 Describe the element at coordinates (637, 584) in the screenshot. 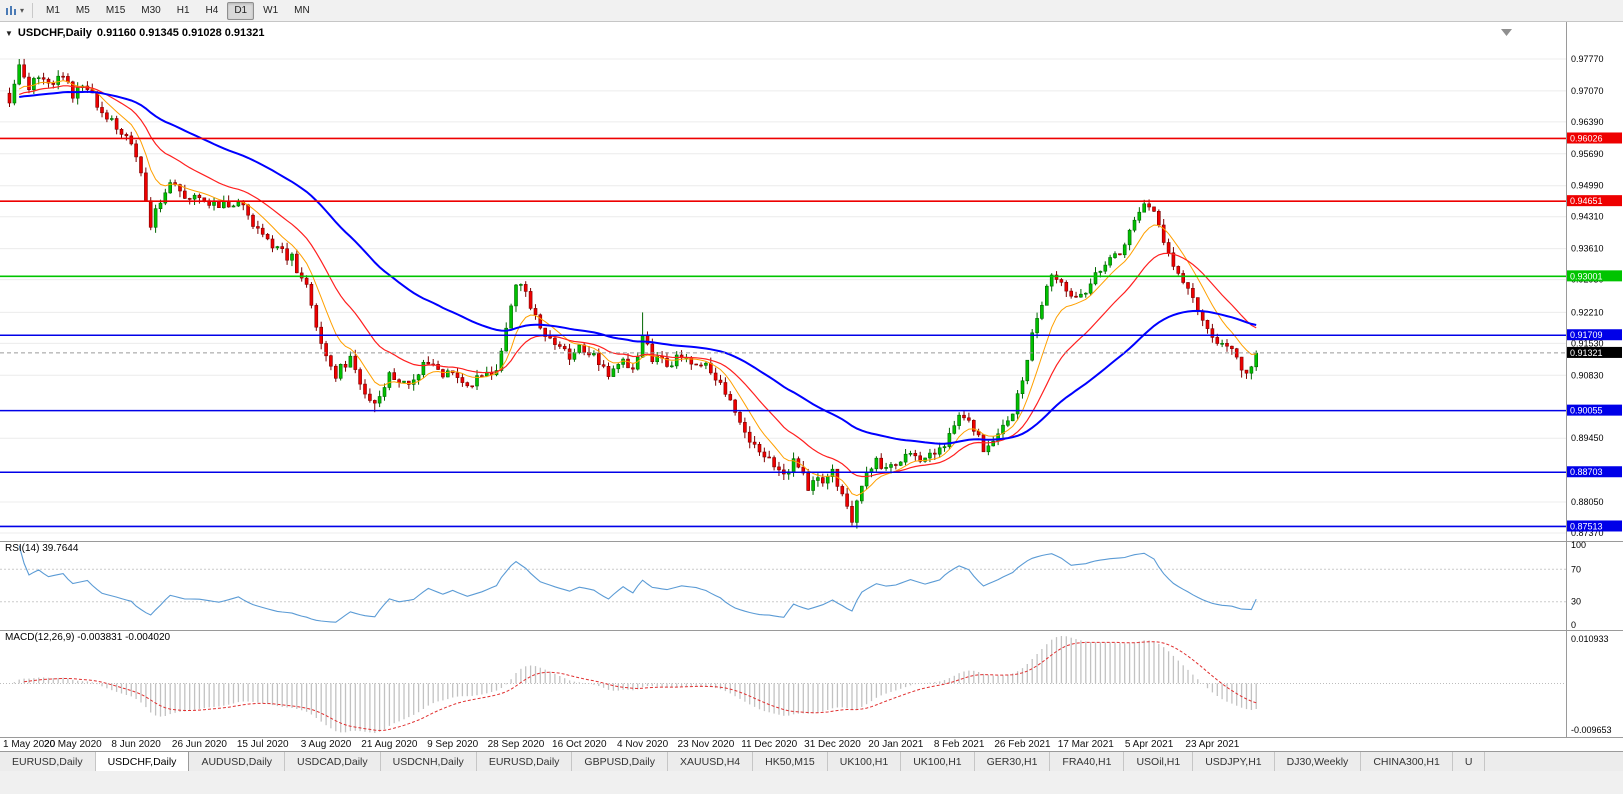

I see `rsi-line` at that location.